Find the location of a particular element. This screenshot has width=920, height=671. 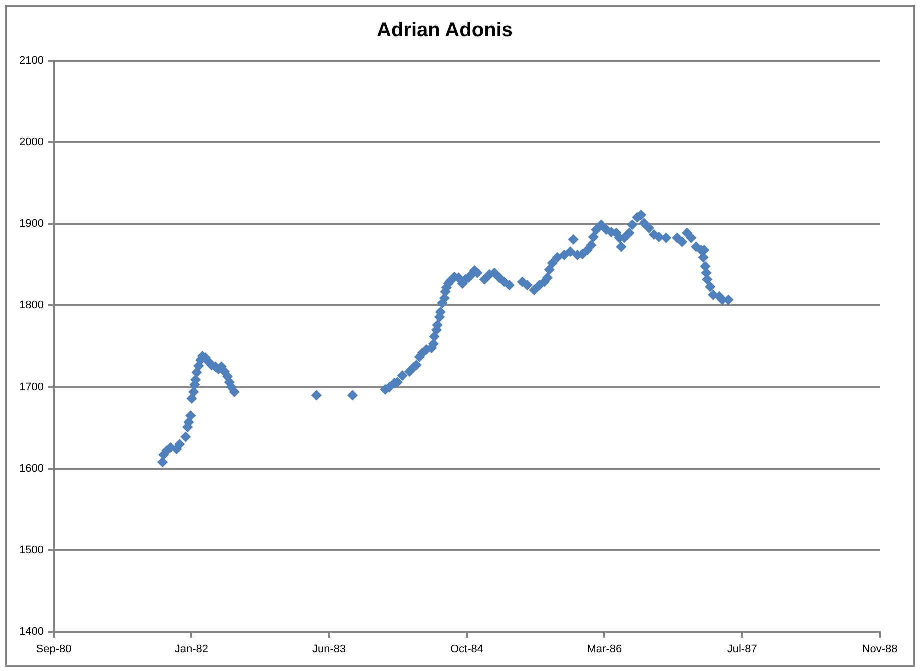

x-tick-label: Jul-87 is located at coordinates (742, 650).